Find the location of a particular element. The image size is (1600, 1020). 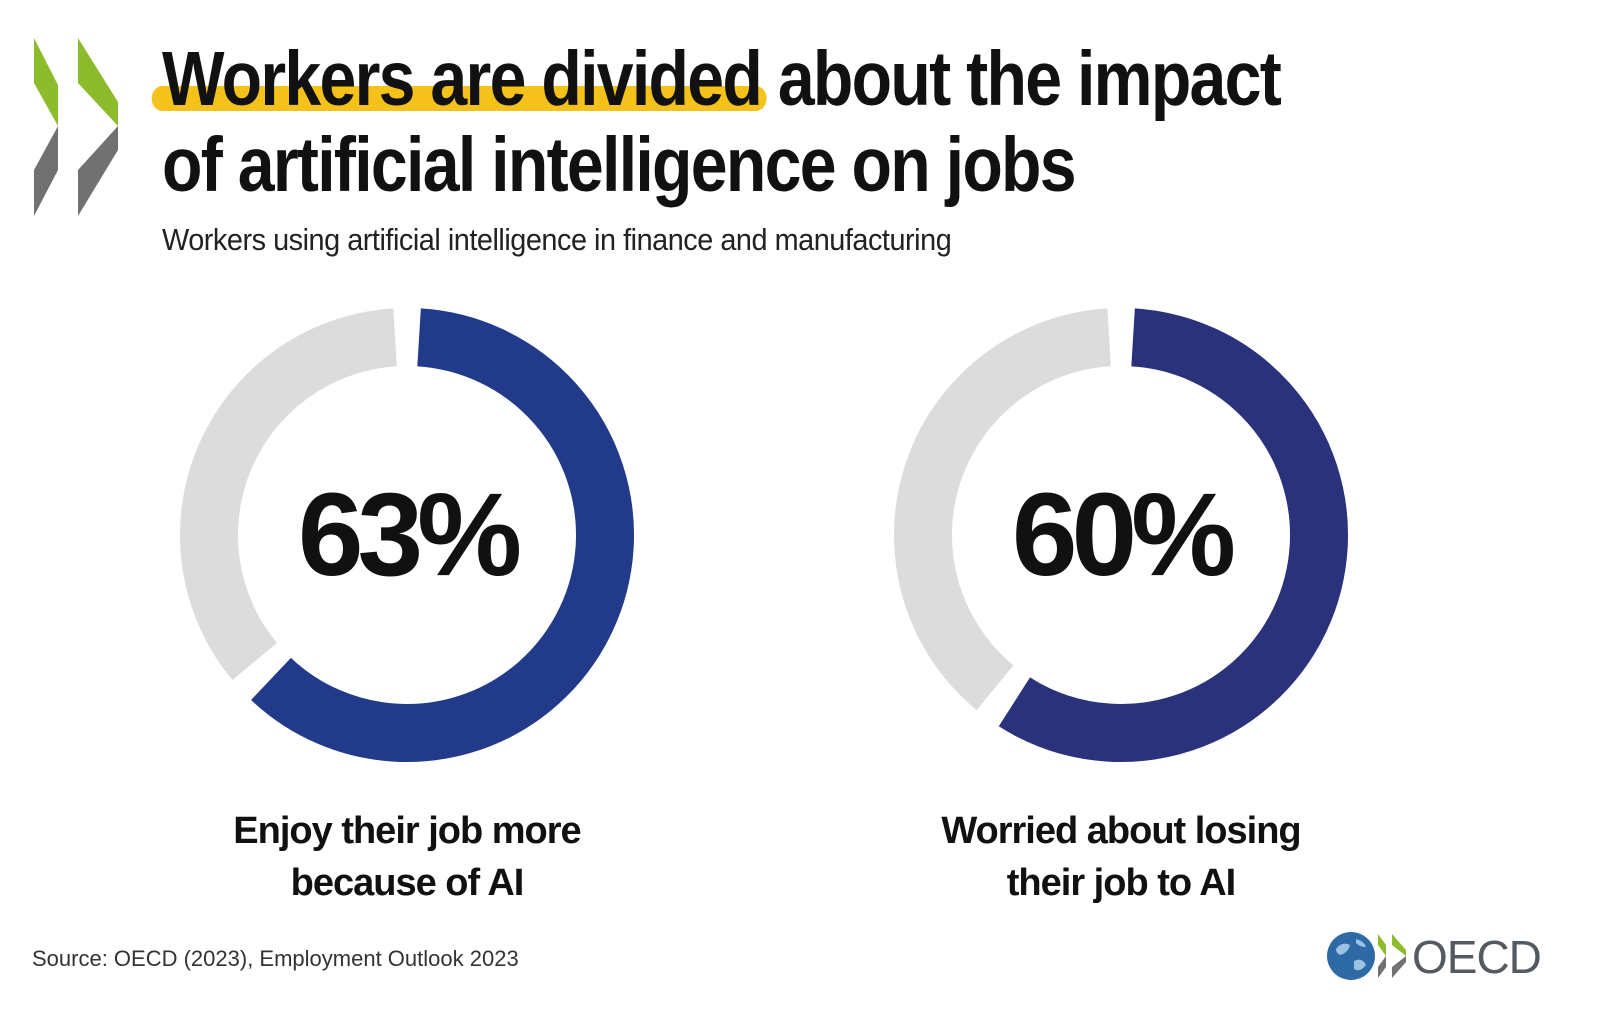

donut-2-caption: Worried about losing their job to AI is located at coordinates (1121, 857).